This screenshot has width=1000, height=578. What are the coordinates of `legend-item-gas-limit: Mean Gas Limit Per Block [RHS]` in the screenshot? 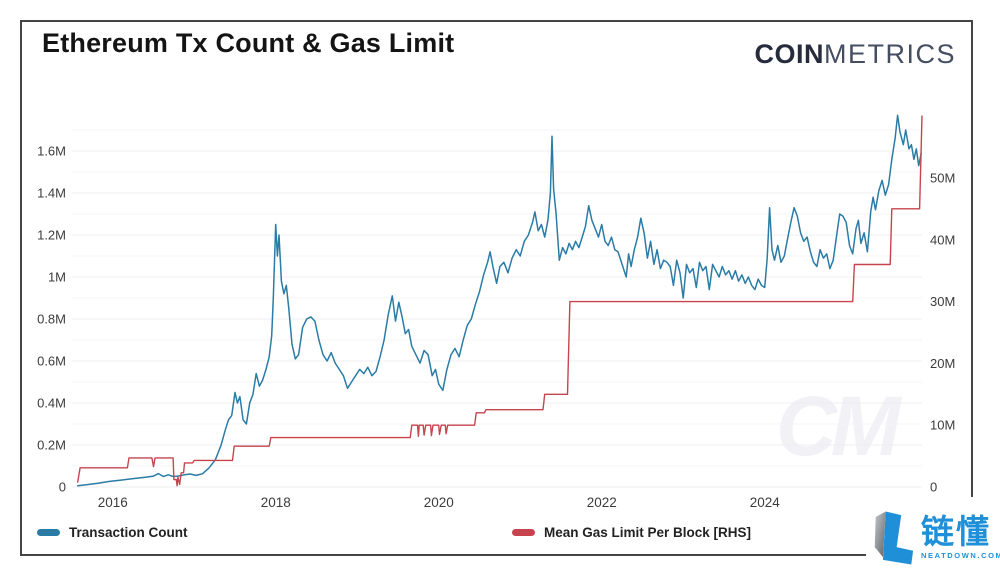 It's located at (631, 532).